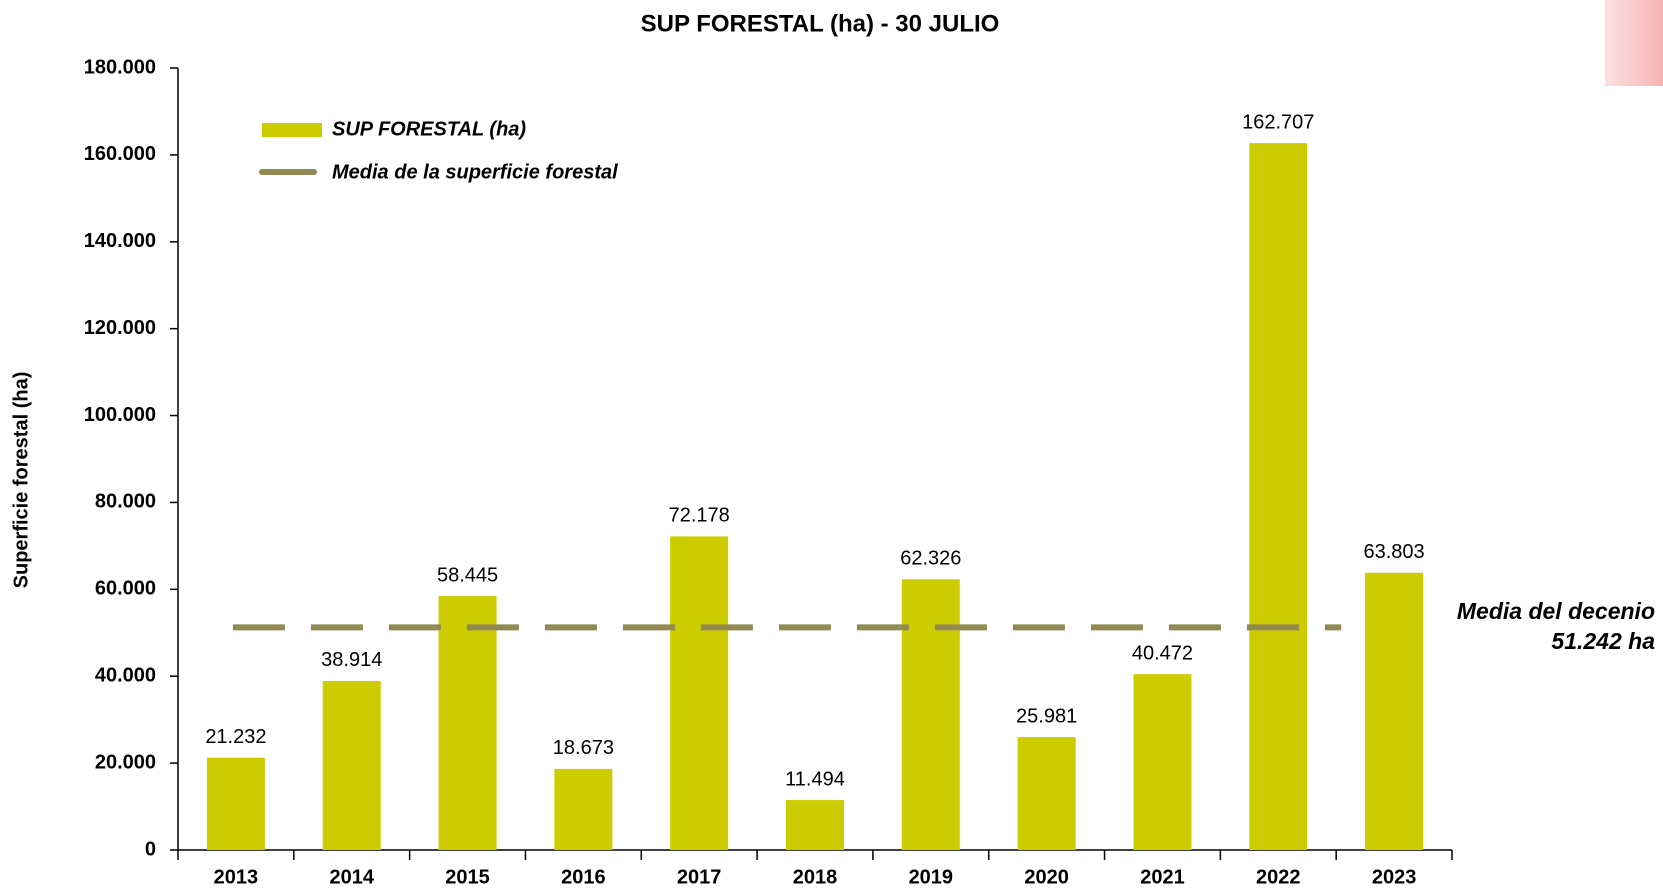 This screenshot has height=891, width=1663. What do you see at coordinates (930, 559) in the screenshot?
I see `data-label: 62.326` at bounding box center [930, 559].